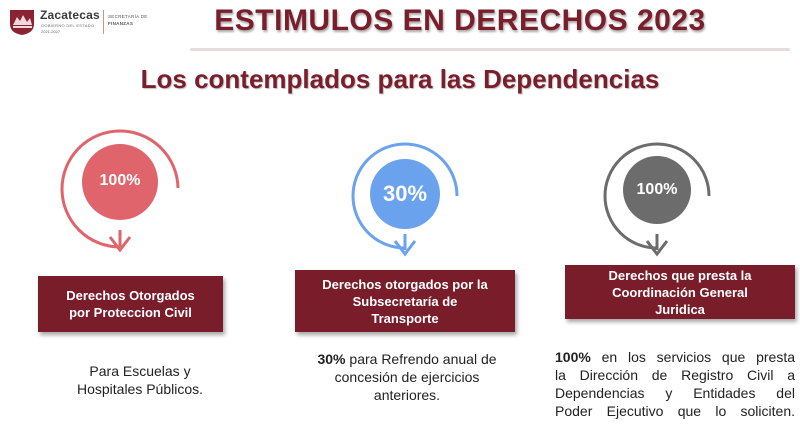  I want to click on bar-line: Derechos Otorgados, so click(130, 295).